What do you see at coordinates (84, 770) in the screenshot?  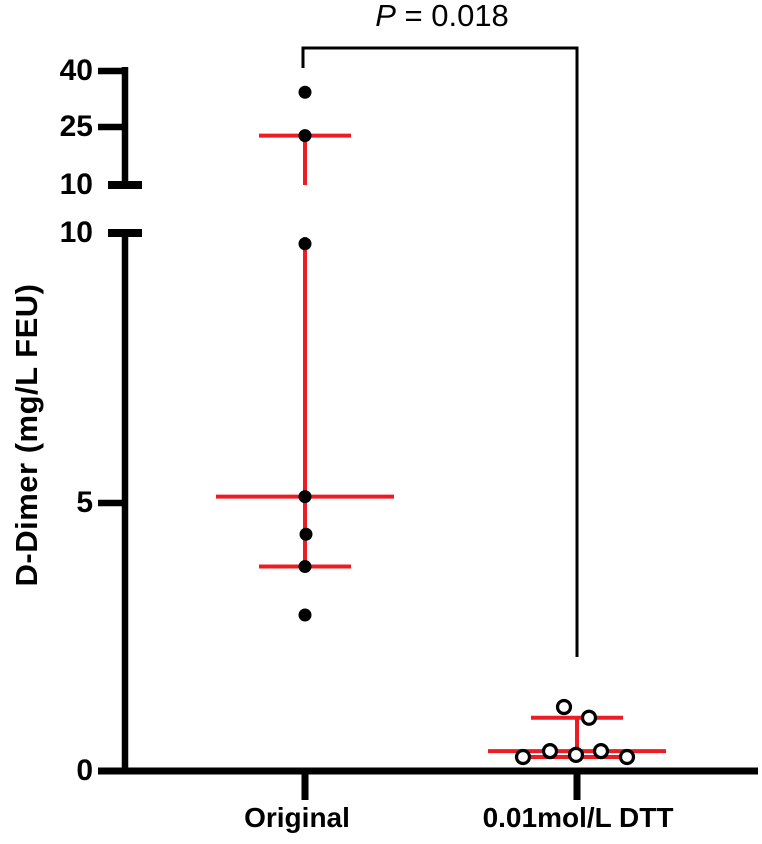 I see `y-tick-label-lower-0: 0` at bounding box center [84, 770].